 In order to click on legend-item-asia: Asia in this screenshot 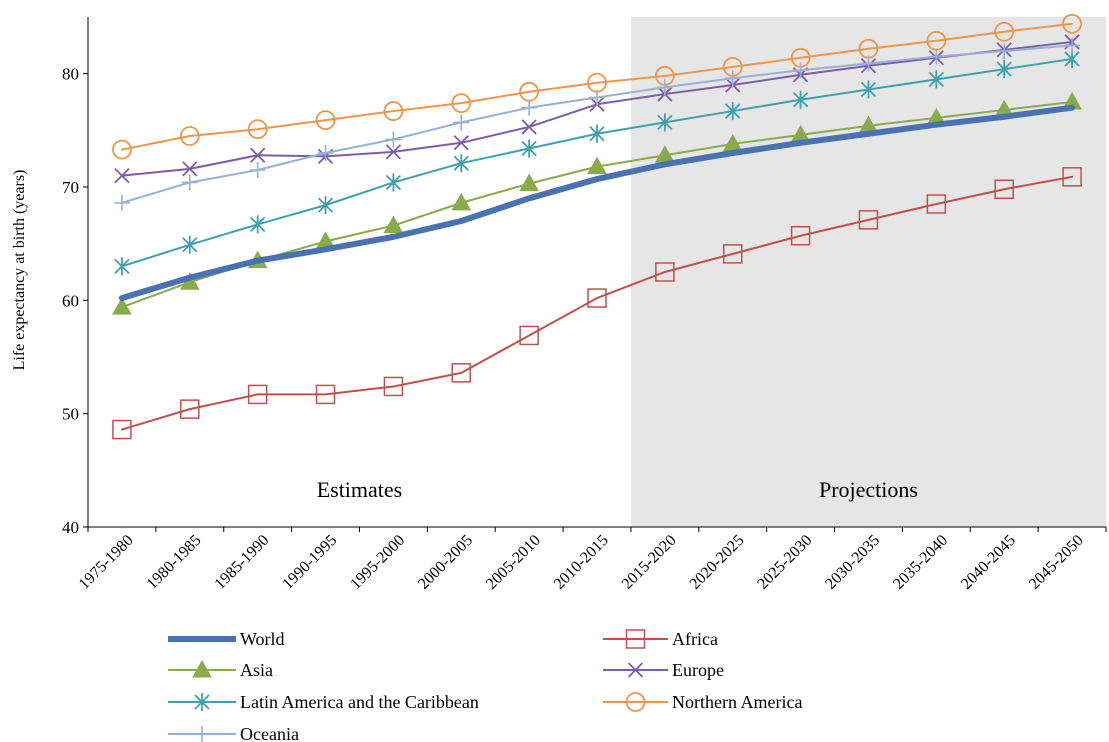, I will do `click(220, 669)`.